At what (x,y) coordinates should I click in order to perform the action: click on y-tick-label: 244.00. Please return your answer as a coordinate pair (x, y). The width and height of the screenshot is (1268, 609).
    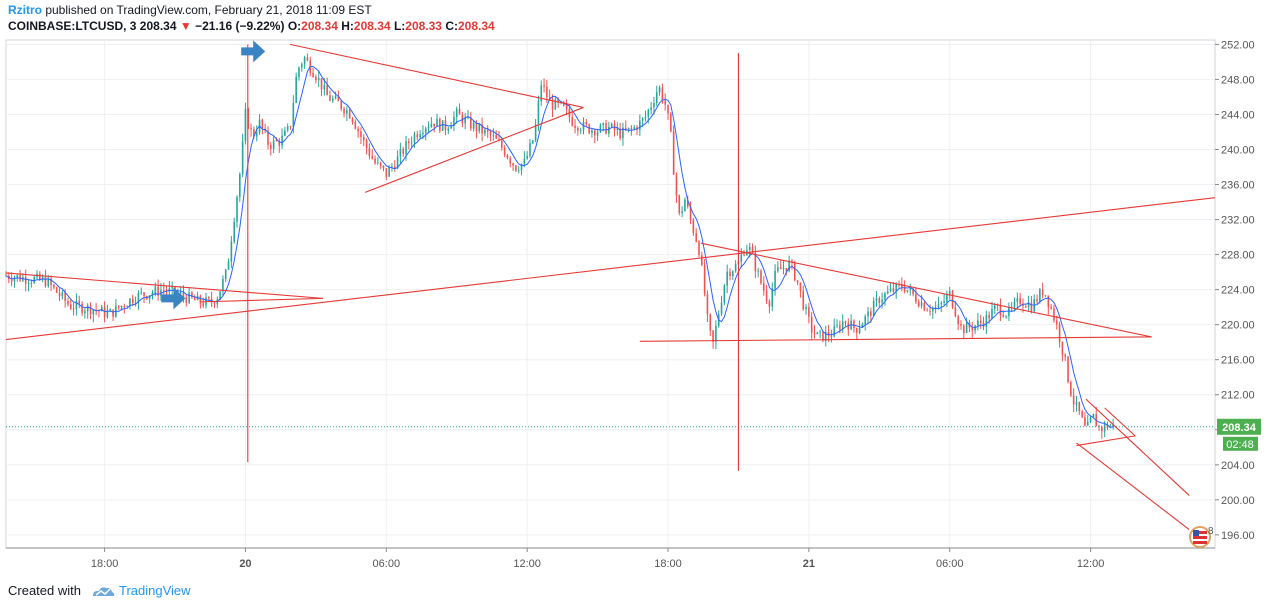
    Looking at the image, I should click on (1238, 115).